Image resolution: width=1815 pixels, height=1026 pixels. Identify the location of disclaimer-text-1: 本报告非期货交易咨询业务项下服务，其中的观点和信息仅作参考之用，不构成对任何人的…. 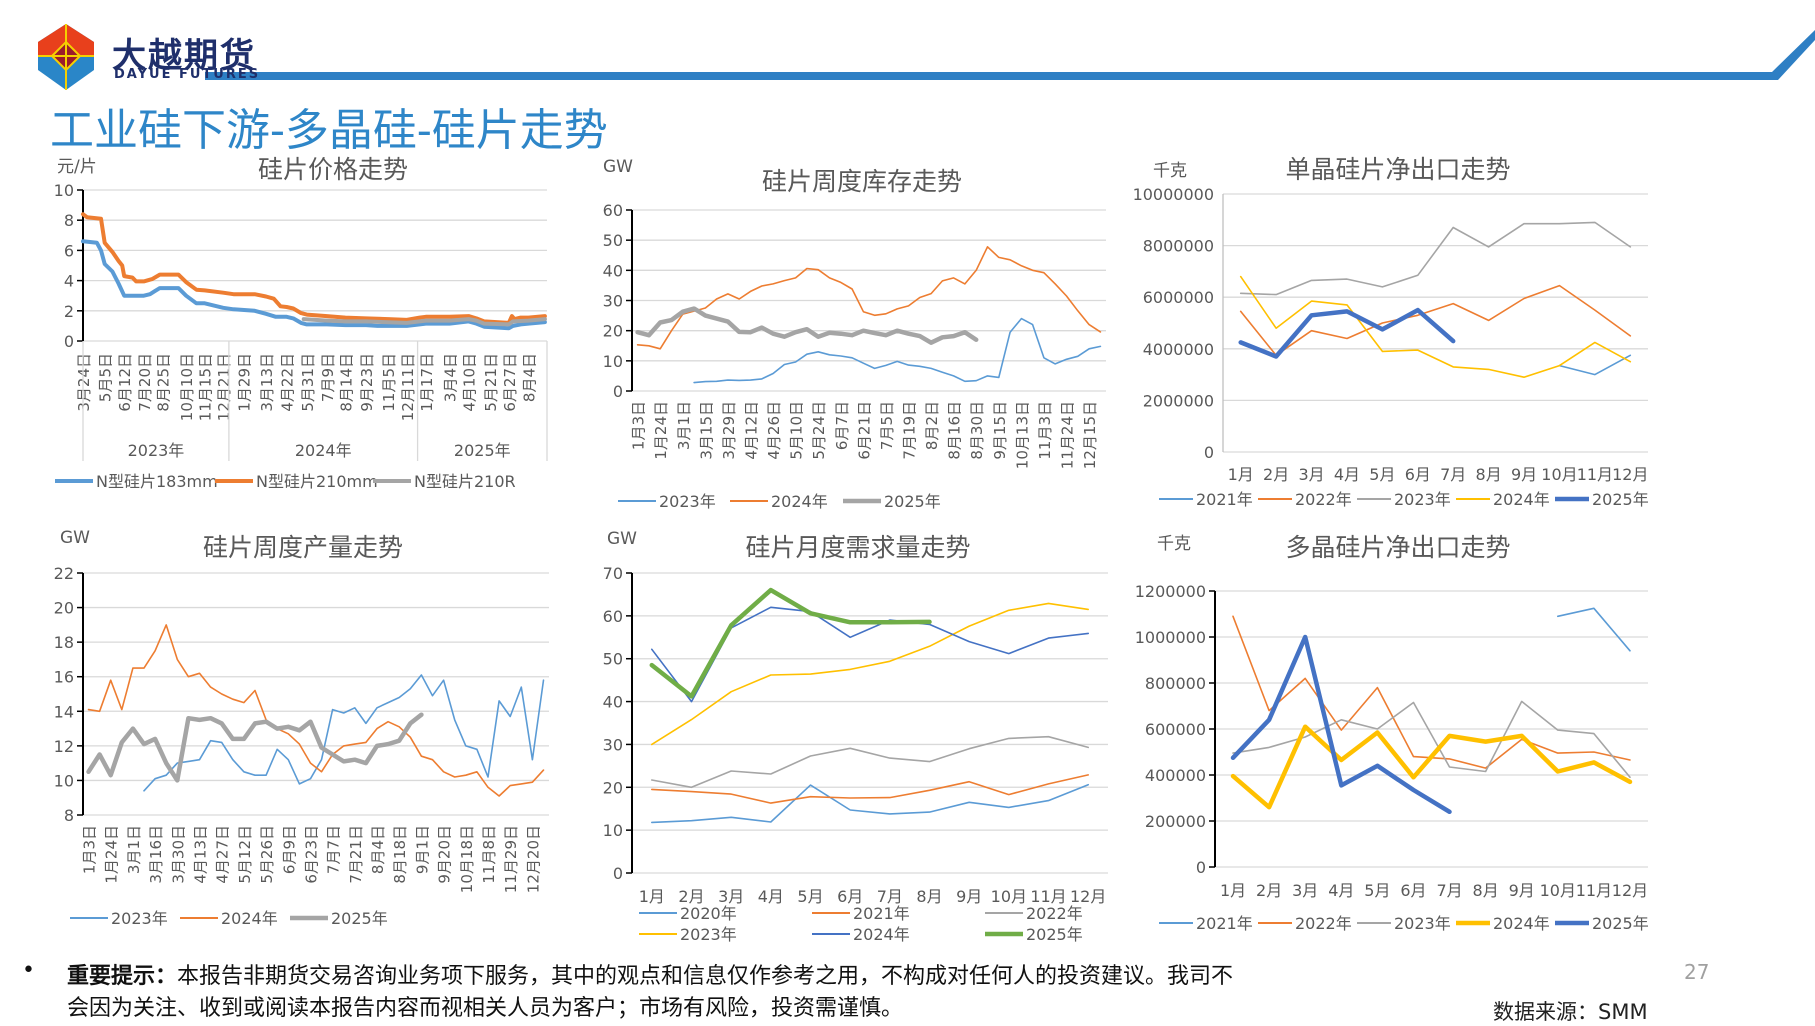
(705, 976).